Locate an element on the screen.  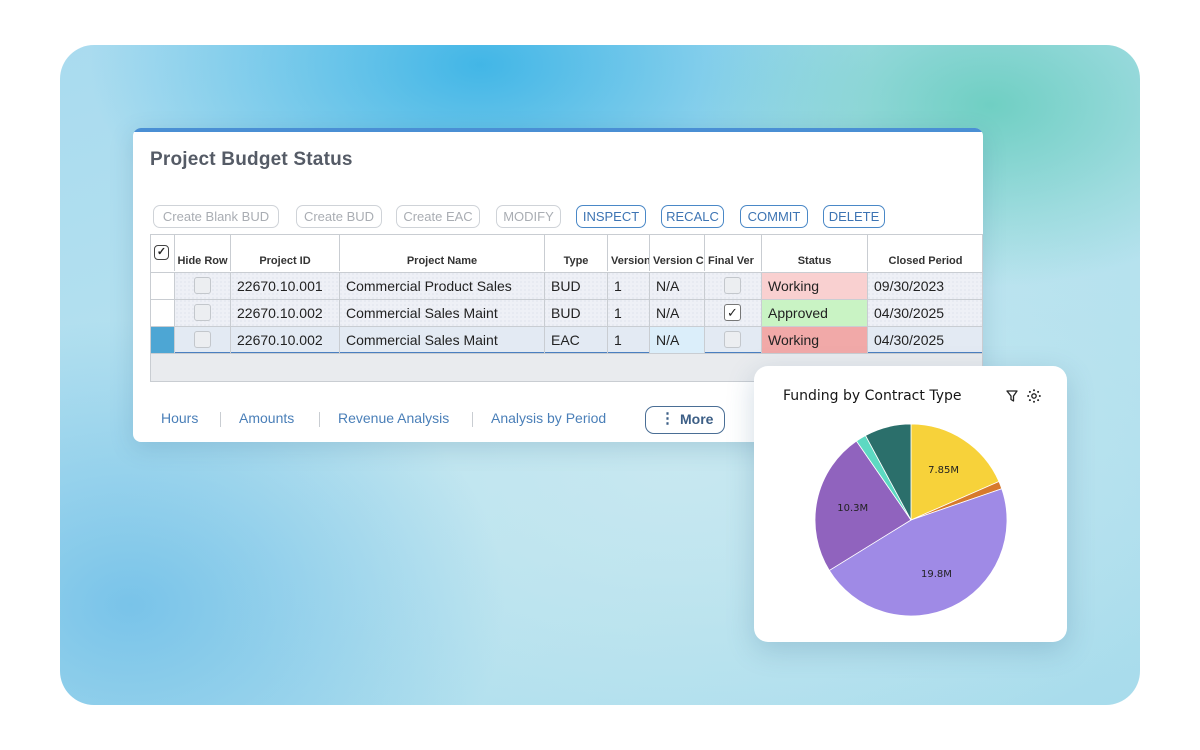
column-header-type: Type is located at coordinates (576, 253).